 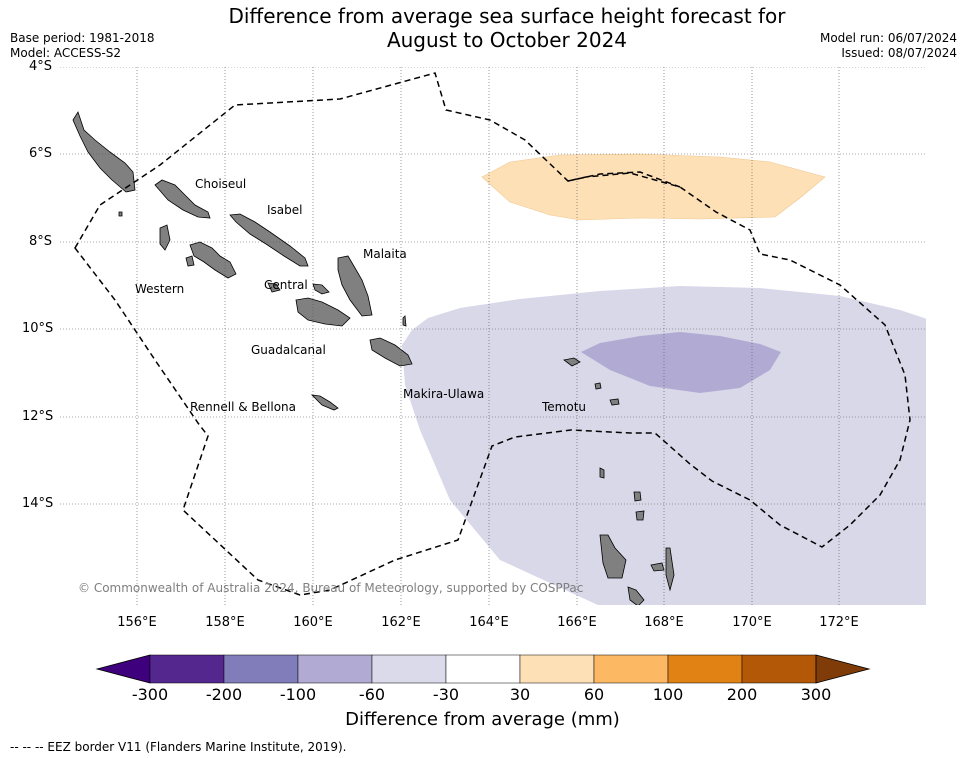 What do you see at coordinates (444, 394) in the screenshot?
I see `region-label-makira: Makira-Ulawa` at bounding box center [444, 394].